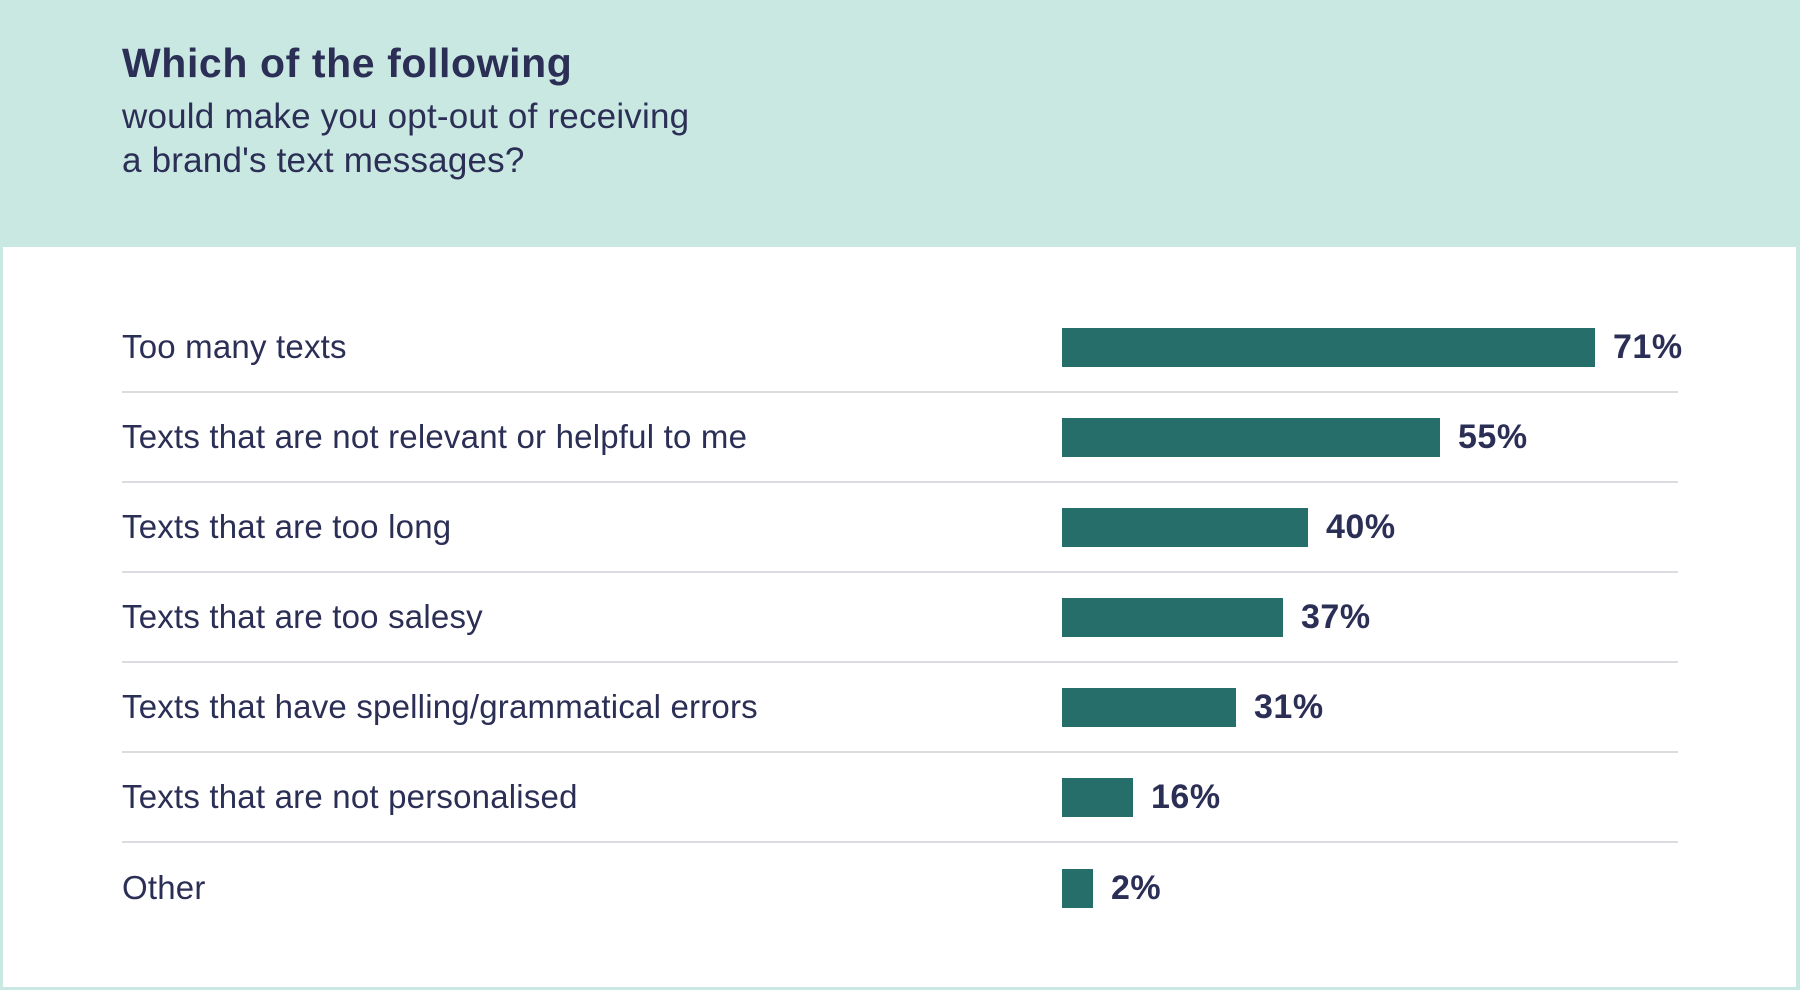 This screenshot has width=1800, height=990. What do you see at coordinates (1336, 616) in the screenshot?
I see `value-label: 37%` at bounding box center [1336, 616].